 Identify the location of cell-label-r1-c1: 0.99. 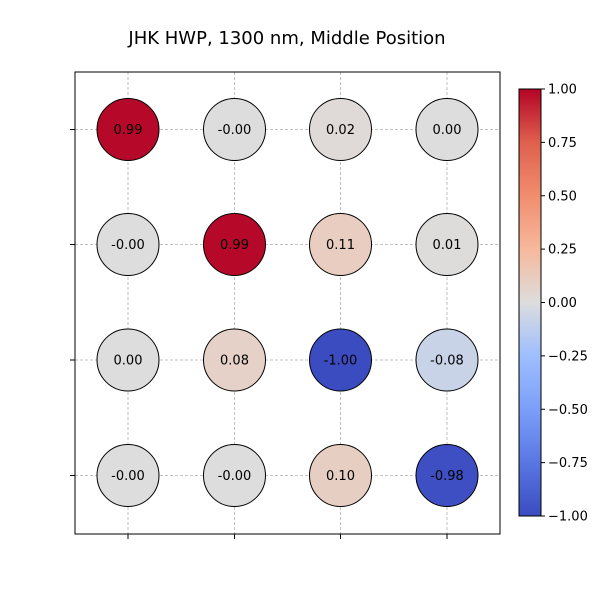
(234, 245).